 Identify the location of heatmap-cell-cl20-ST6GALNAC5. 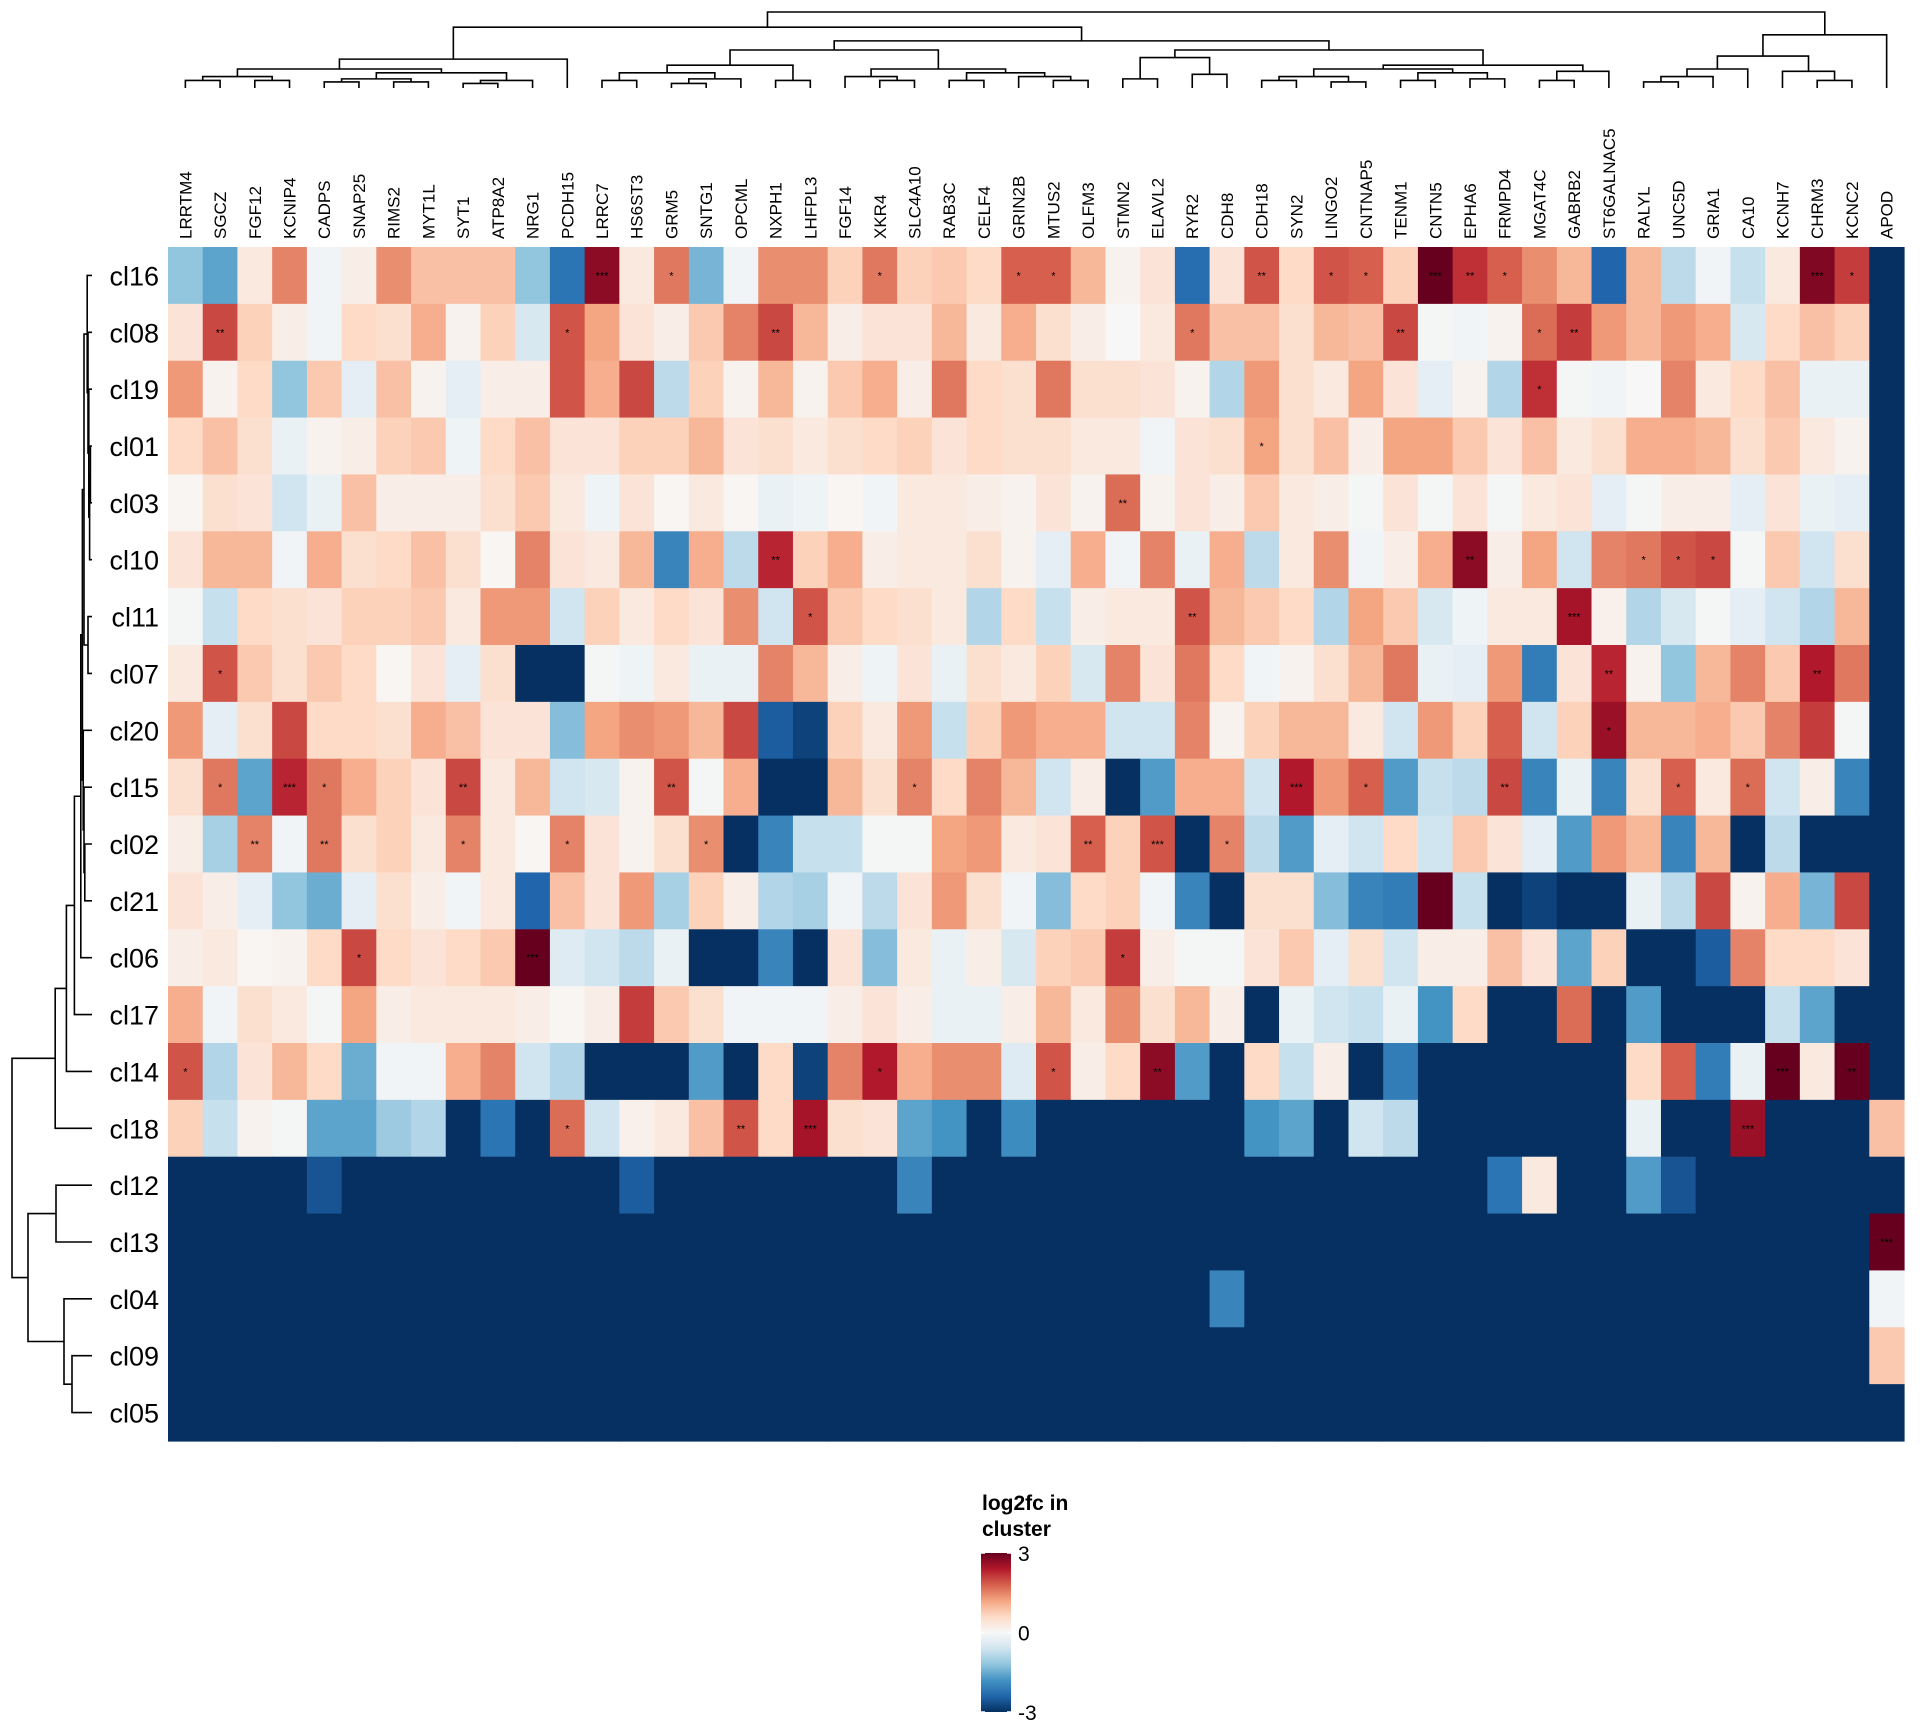
(1609, 730).